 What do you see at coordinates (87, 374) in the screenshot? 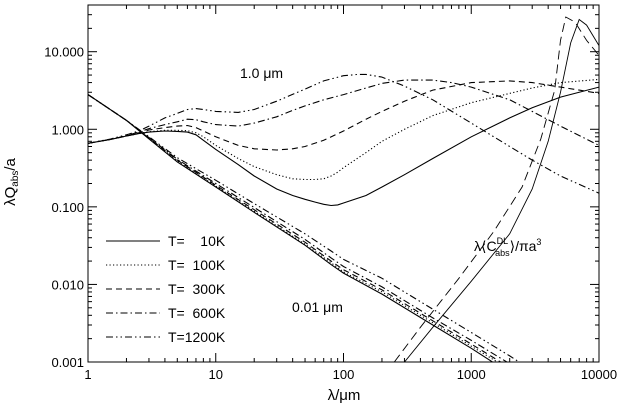
I see `x-tick-label: 1` at bounding box center [87, 374].